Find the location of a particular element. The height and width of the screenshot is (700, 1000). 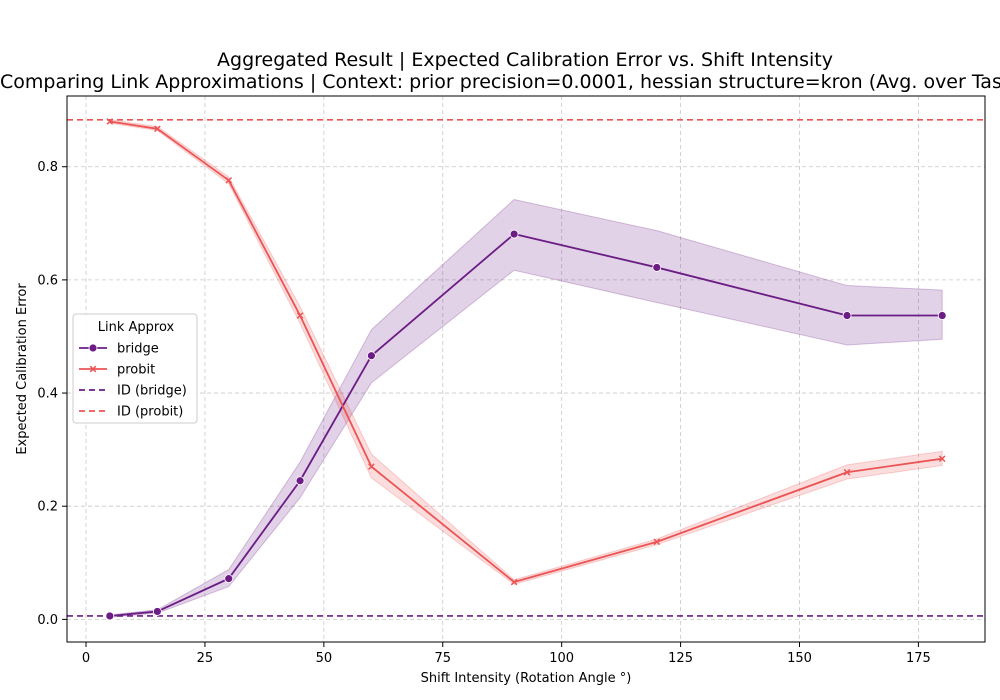

y-axis: 0.0 0.2 0.4 0.6 0.8 is located at coordinates (52, 394).